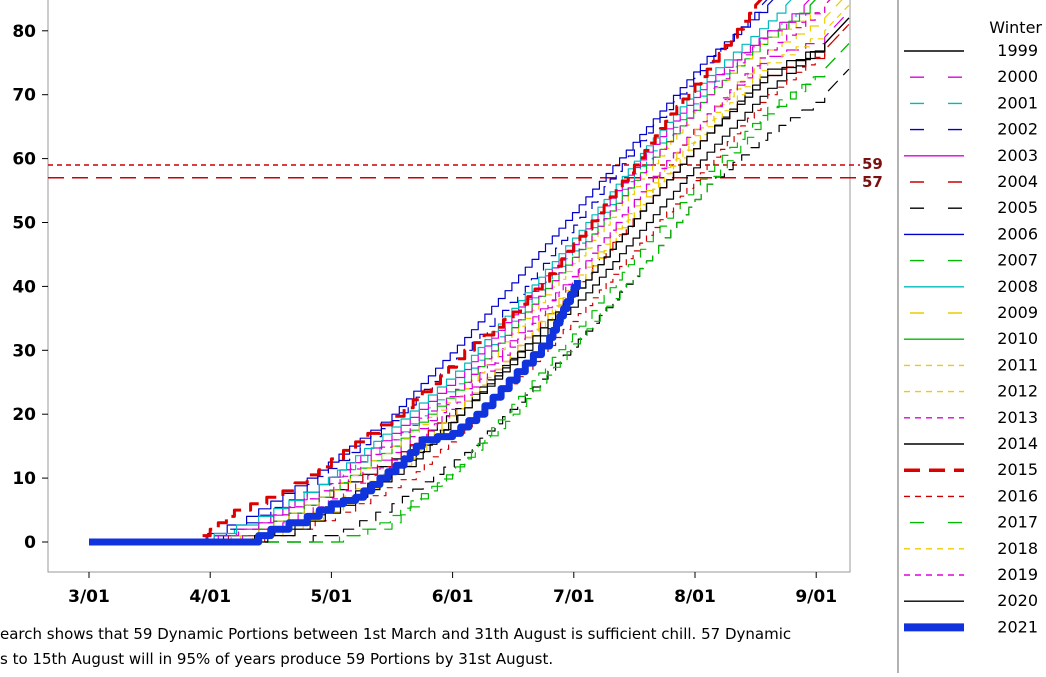 The width and height of the screenshot is (1046, 677). I want to click on legend-label-2001: 2001, so click(1017, 102).